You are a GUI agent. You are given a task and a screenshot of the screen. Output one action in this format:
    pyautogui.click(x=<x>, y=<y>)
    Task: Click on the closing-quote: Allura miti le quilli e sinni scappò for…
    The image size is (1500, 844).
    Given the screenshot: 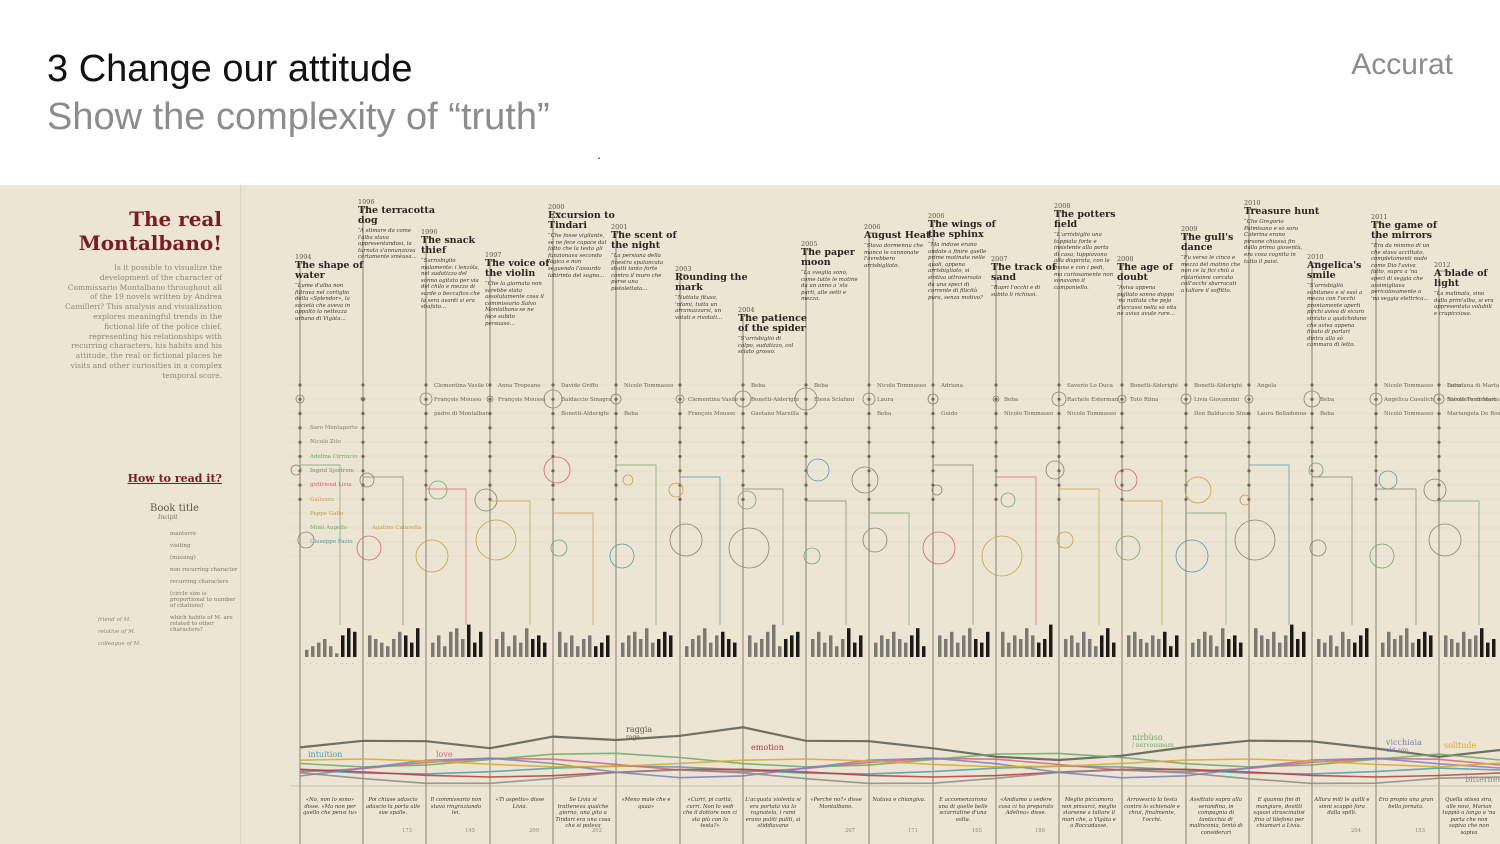 What is the action you would take?
    pyautogui.click(x=1342, y=806)
    